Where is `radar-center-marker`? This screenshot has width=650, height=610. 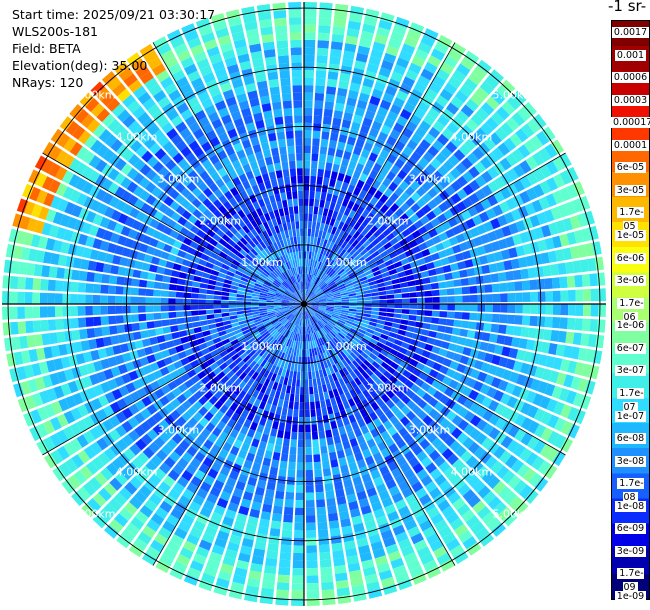
radar-center-marker is located at coordinates (304, 304).